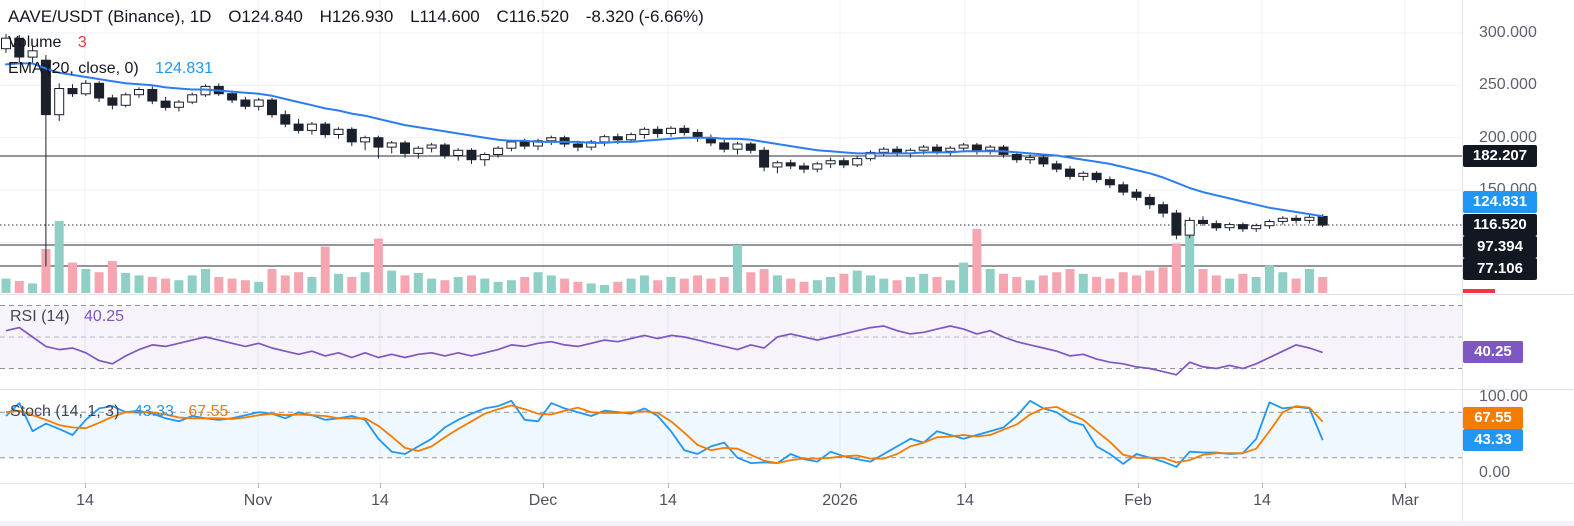 This screenshot has height=526, width=1574. What do you see at coordinates (787, 294) in the screenshot?
I see `pane-separator-main-rsi` at bounding box center [787, 294].